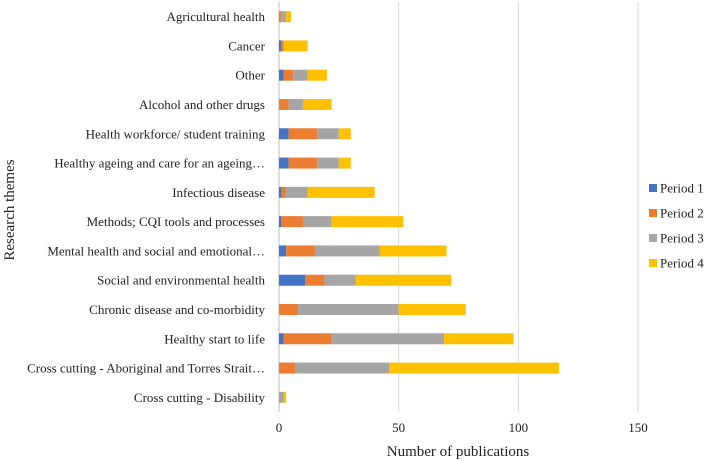 This screenshot has width=708, height=461. What do you see at coordinates (176, 221) in the screenshot?
I see `category-label: Methods; CQI tools and processes` at bounding box center [176, 221].